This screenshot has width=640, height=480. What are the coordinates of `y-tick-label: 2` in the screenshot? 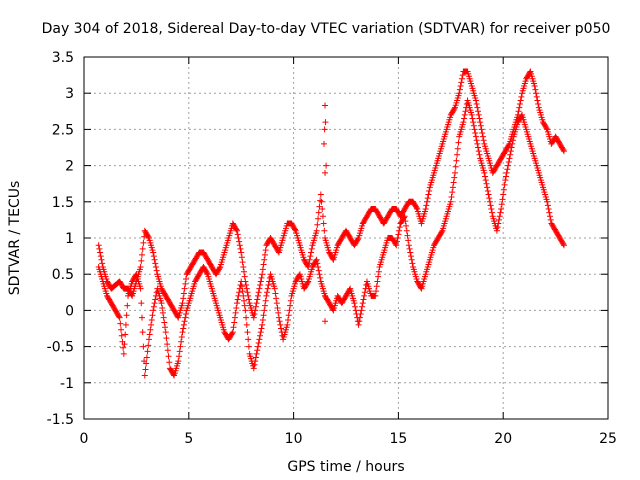 It's located at (69, 167).